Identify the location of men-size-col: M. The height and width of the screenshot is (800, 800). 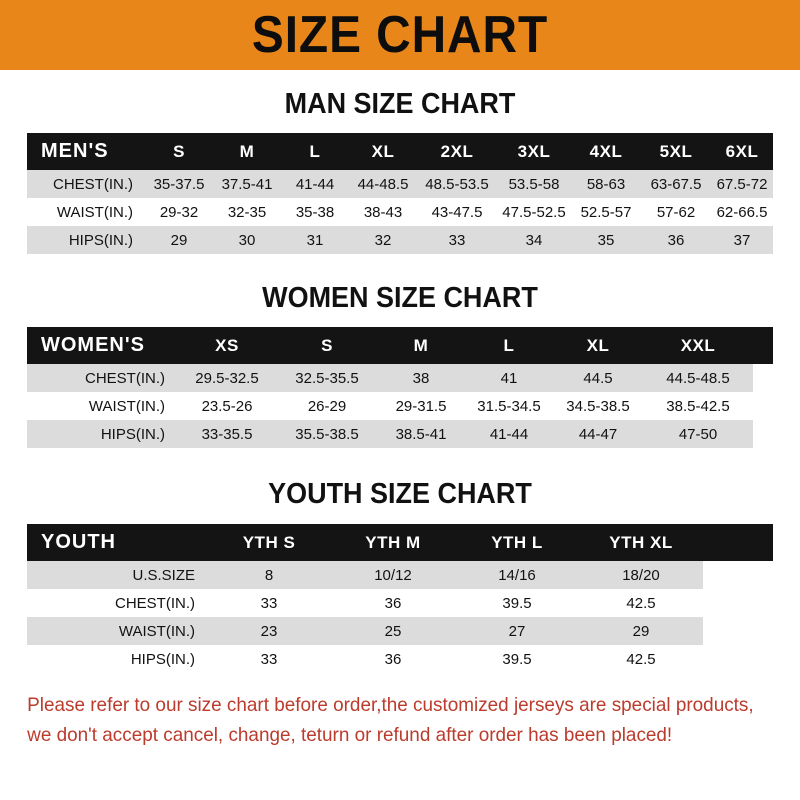
(247, 151).